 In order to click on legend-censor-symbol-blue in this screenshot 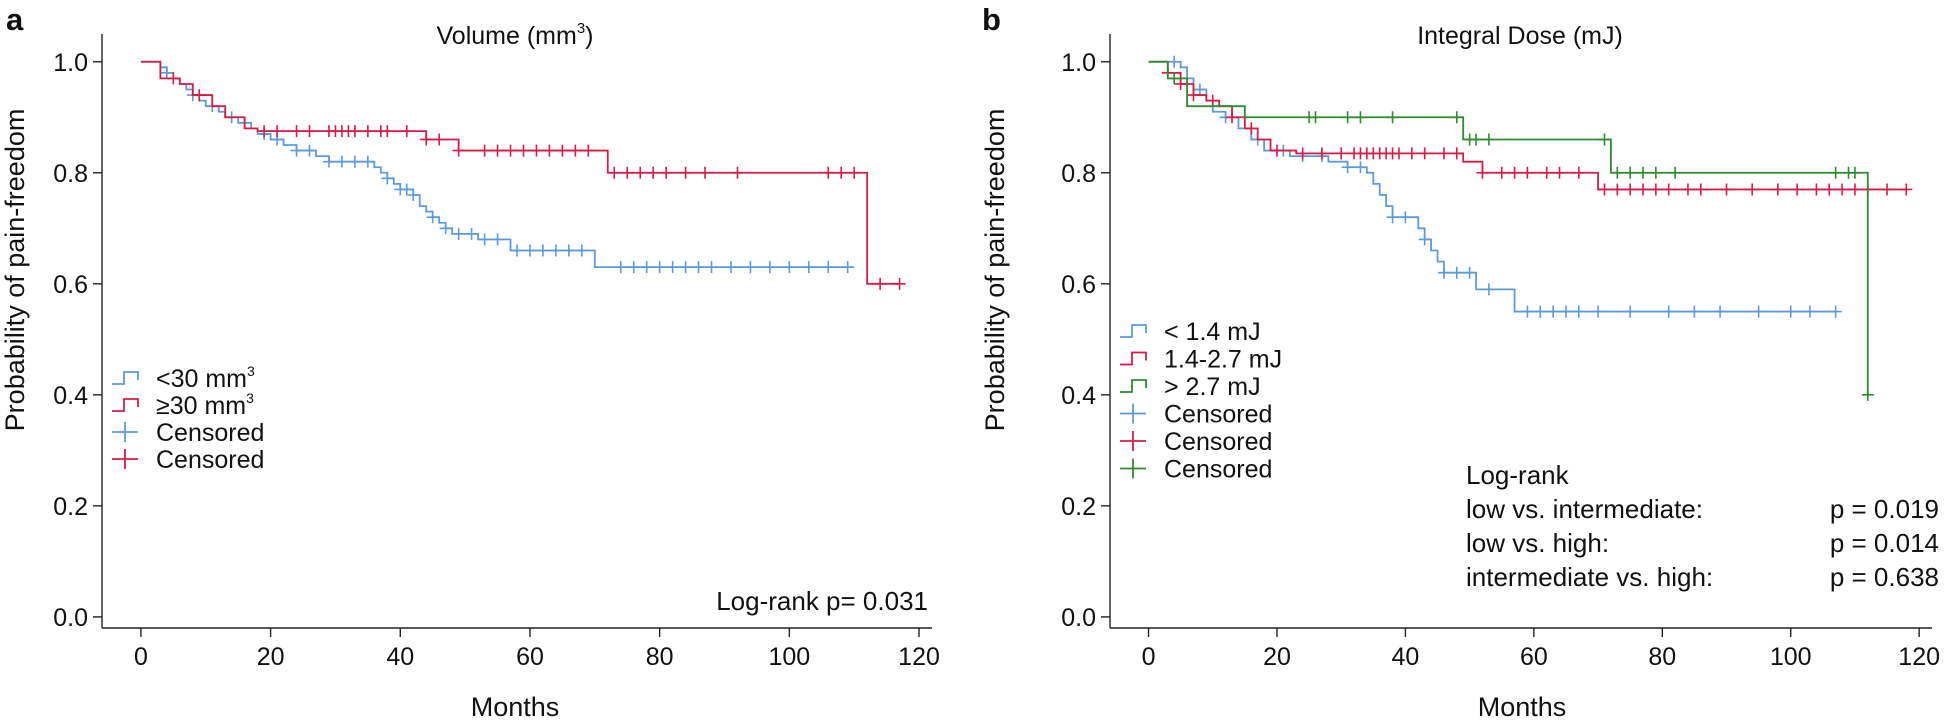, I will do `click(1133, 413)`.